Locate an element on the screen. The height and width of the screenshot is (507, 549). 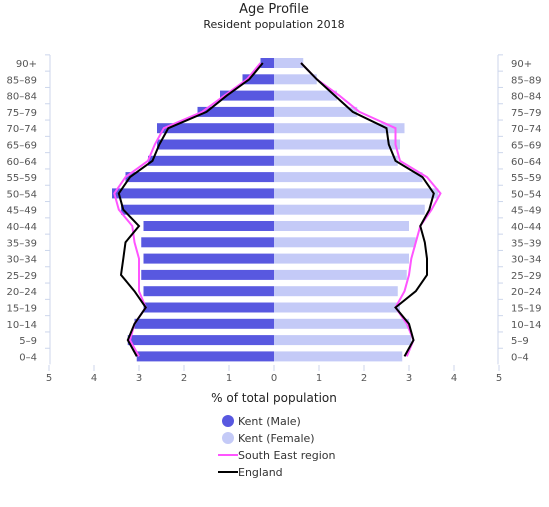
category-label-left: 5–9 is located at coordinates (28, 341).